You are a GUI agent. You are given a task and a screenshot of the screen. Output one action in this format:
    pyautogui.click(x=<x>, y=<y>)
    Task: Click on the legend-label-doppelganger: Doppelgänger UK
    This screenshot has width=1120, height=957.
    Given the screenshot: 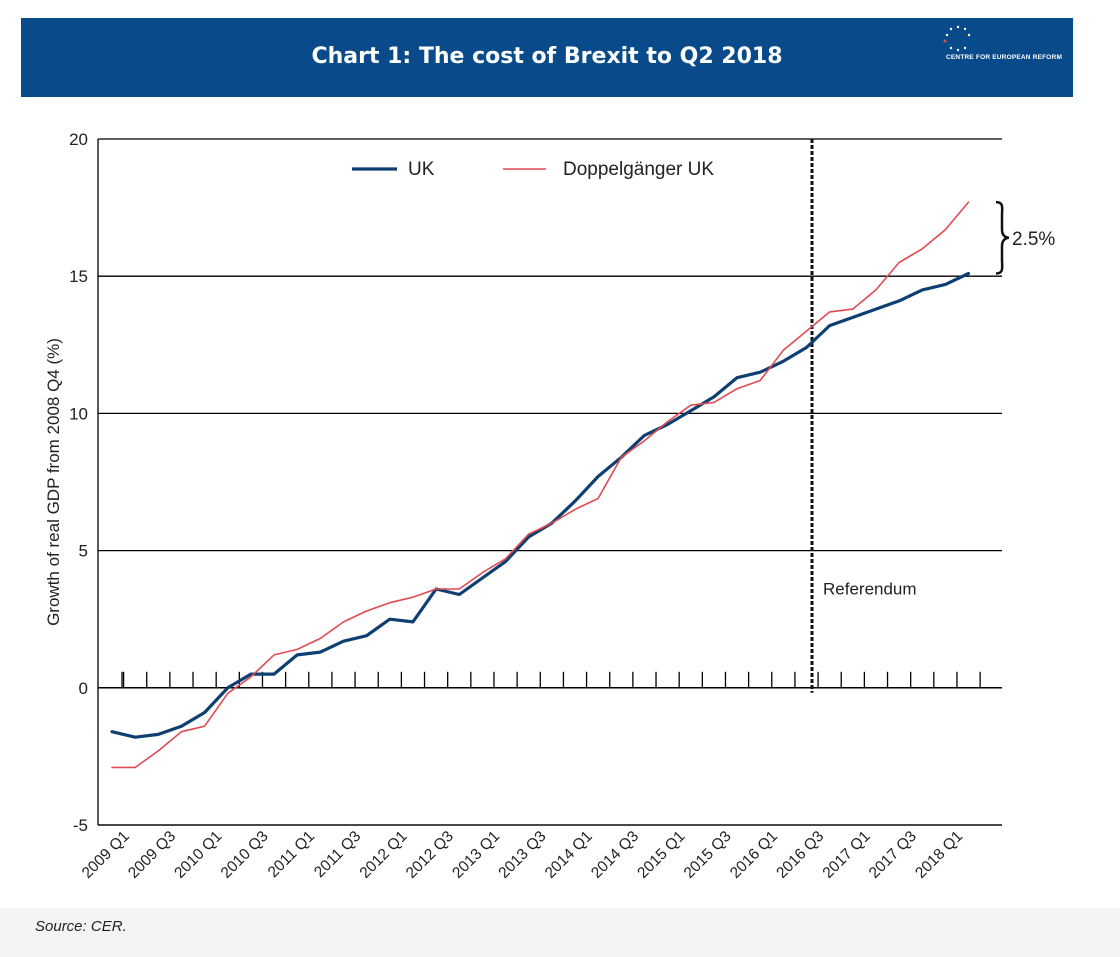 What is the action you would take?
    pyautogui.click(x=638, y=169)
    